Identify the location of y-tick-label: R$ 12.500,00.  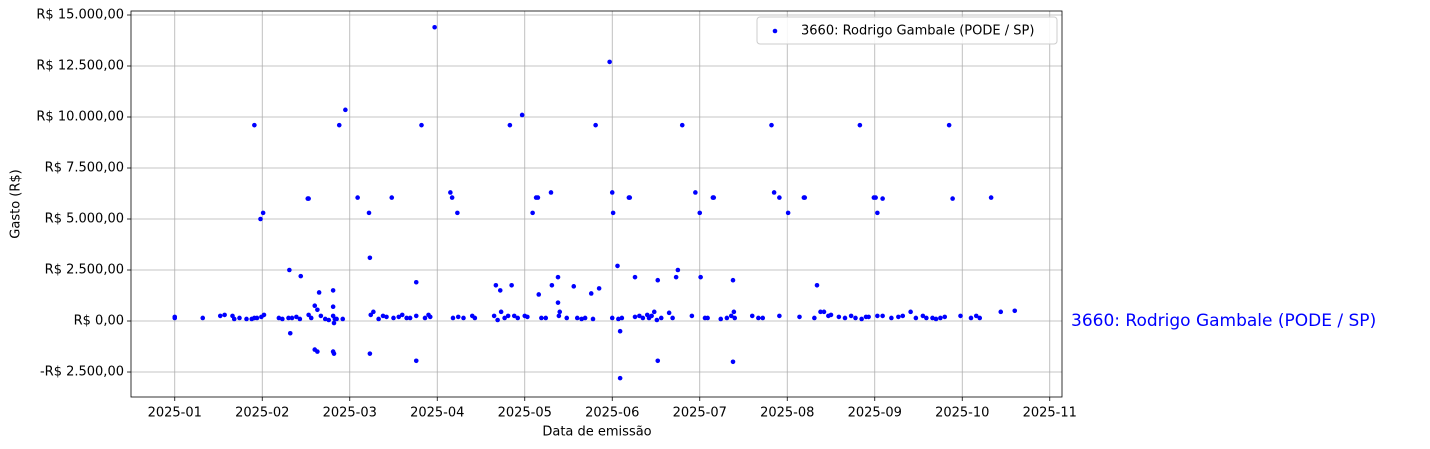
(80, 66).